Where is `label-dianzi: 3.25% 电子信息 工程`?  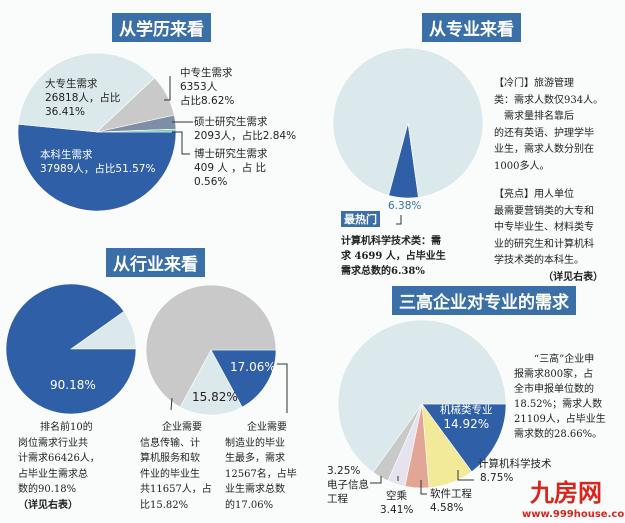 label-dianzi: 3.25% 电子信息 工程 is located at coordinates (348, 485).